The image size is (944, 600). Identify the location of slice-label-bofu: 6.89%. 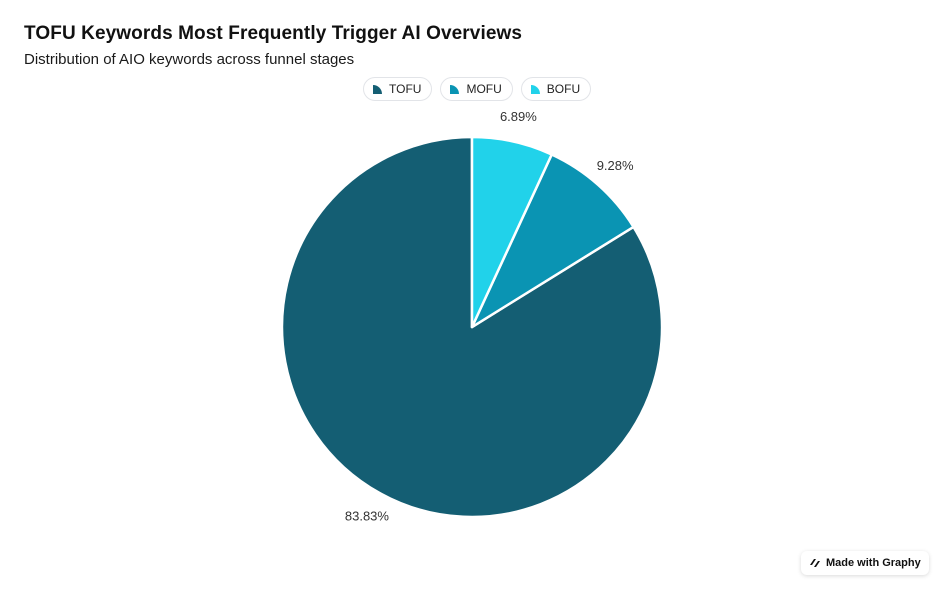
(518, 116).